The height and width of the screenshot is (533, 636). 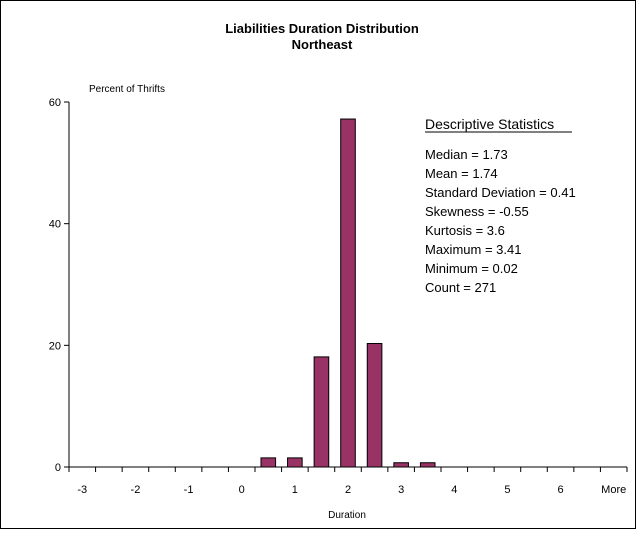 I want to click on x-tick-label: -2, so click(x=136, y=490).